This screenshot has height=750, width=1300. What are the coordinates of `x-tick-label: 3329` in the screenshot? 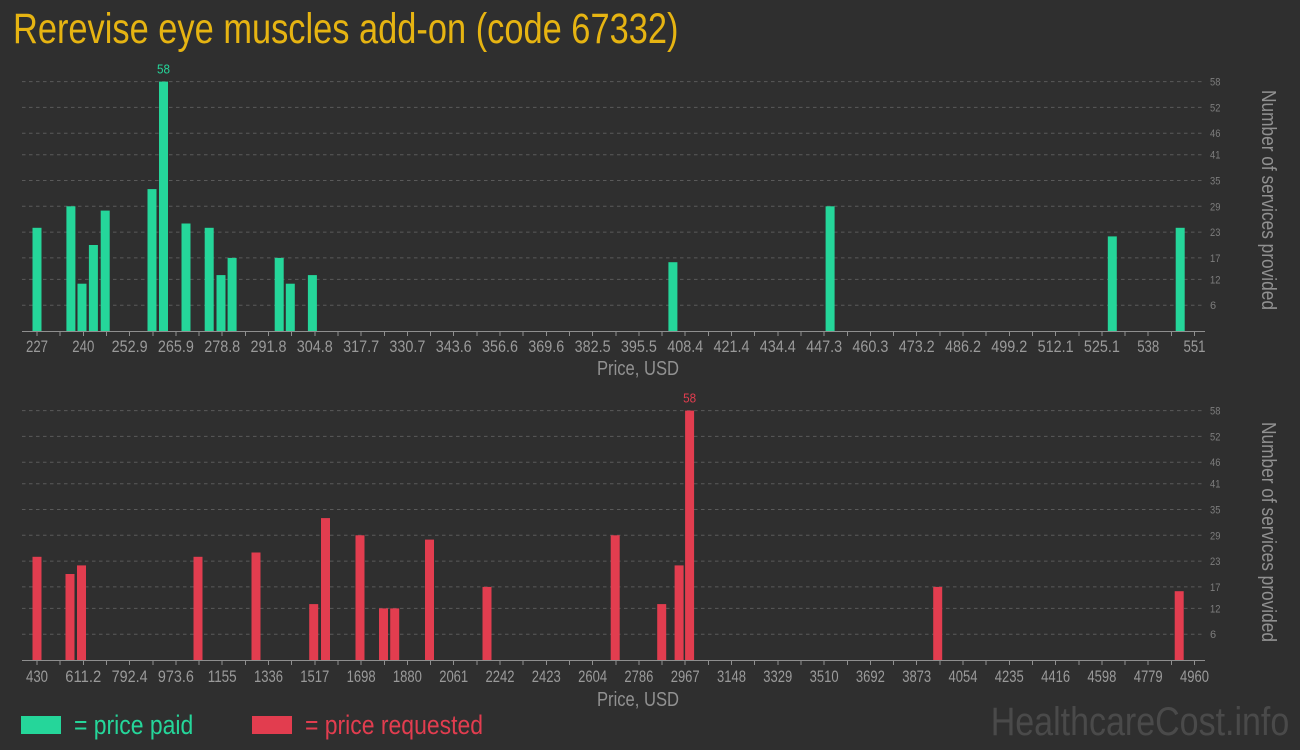 It's located at (777, 676).